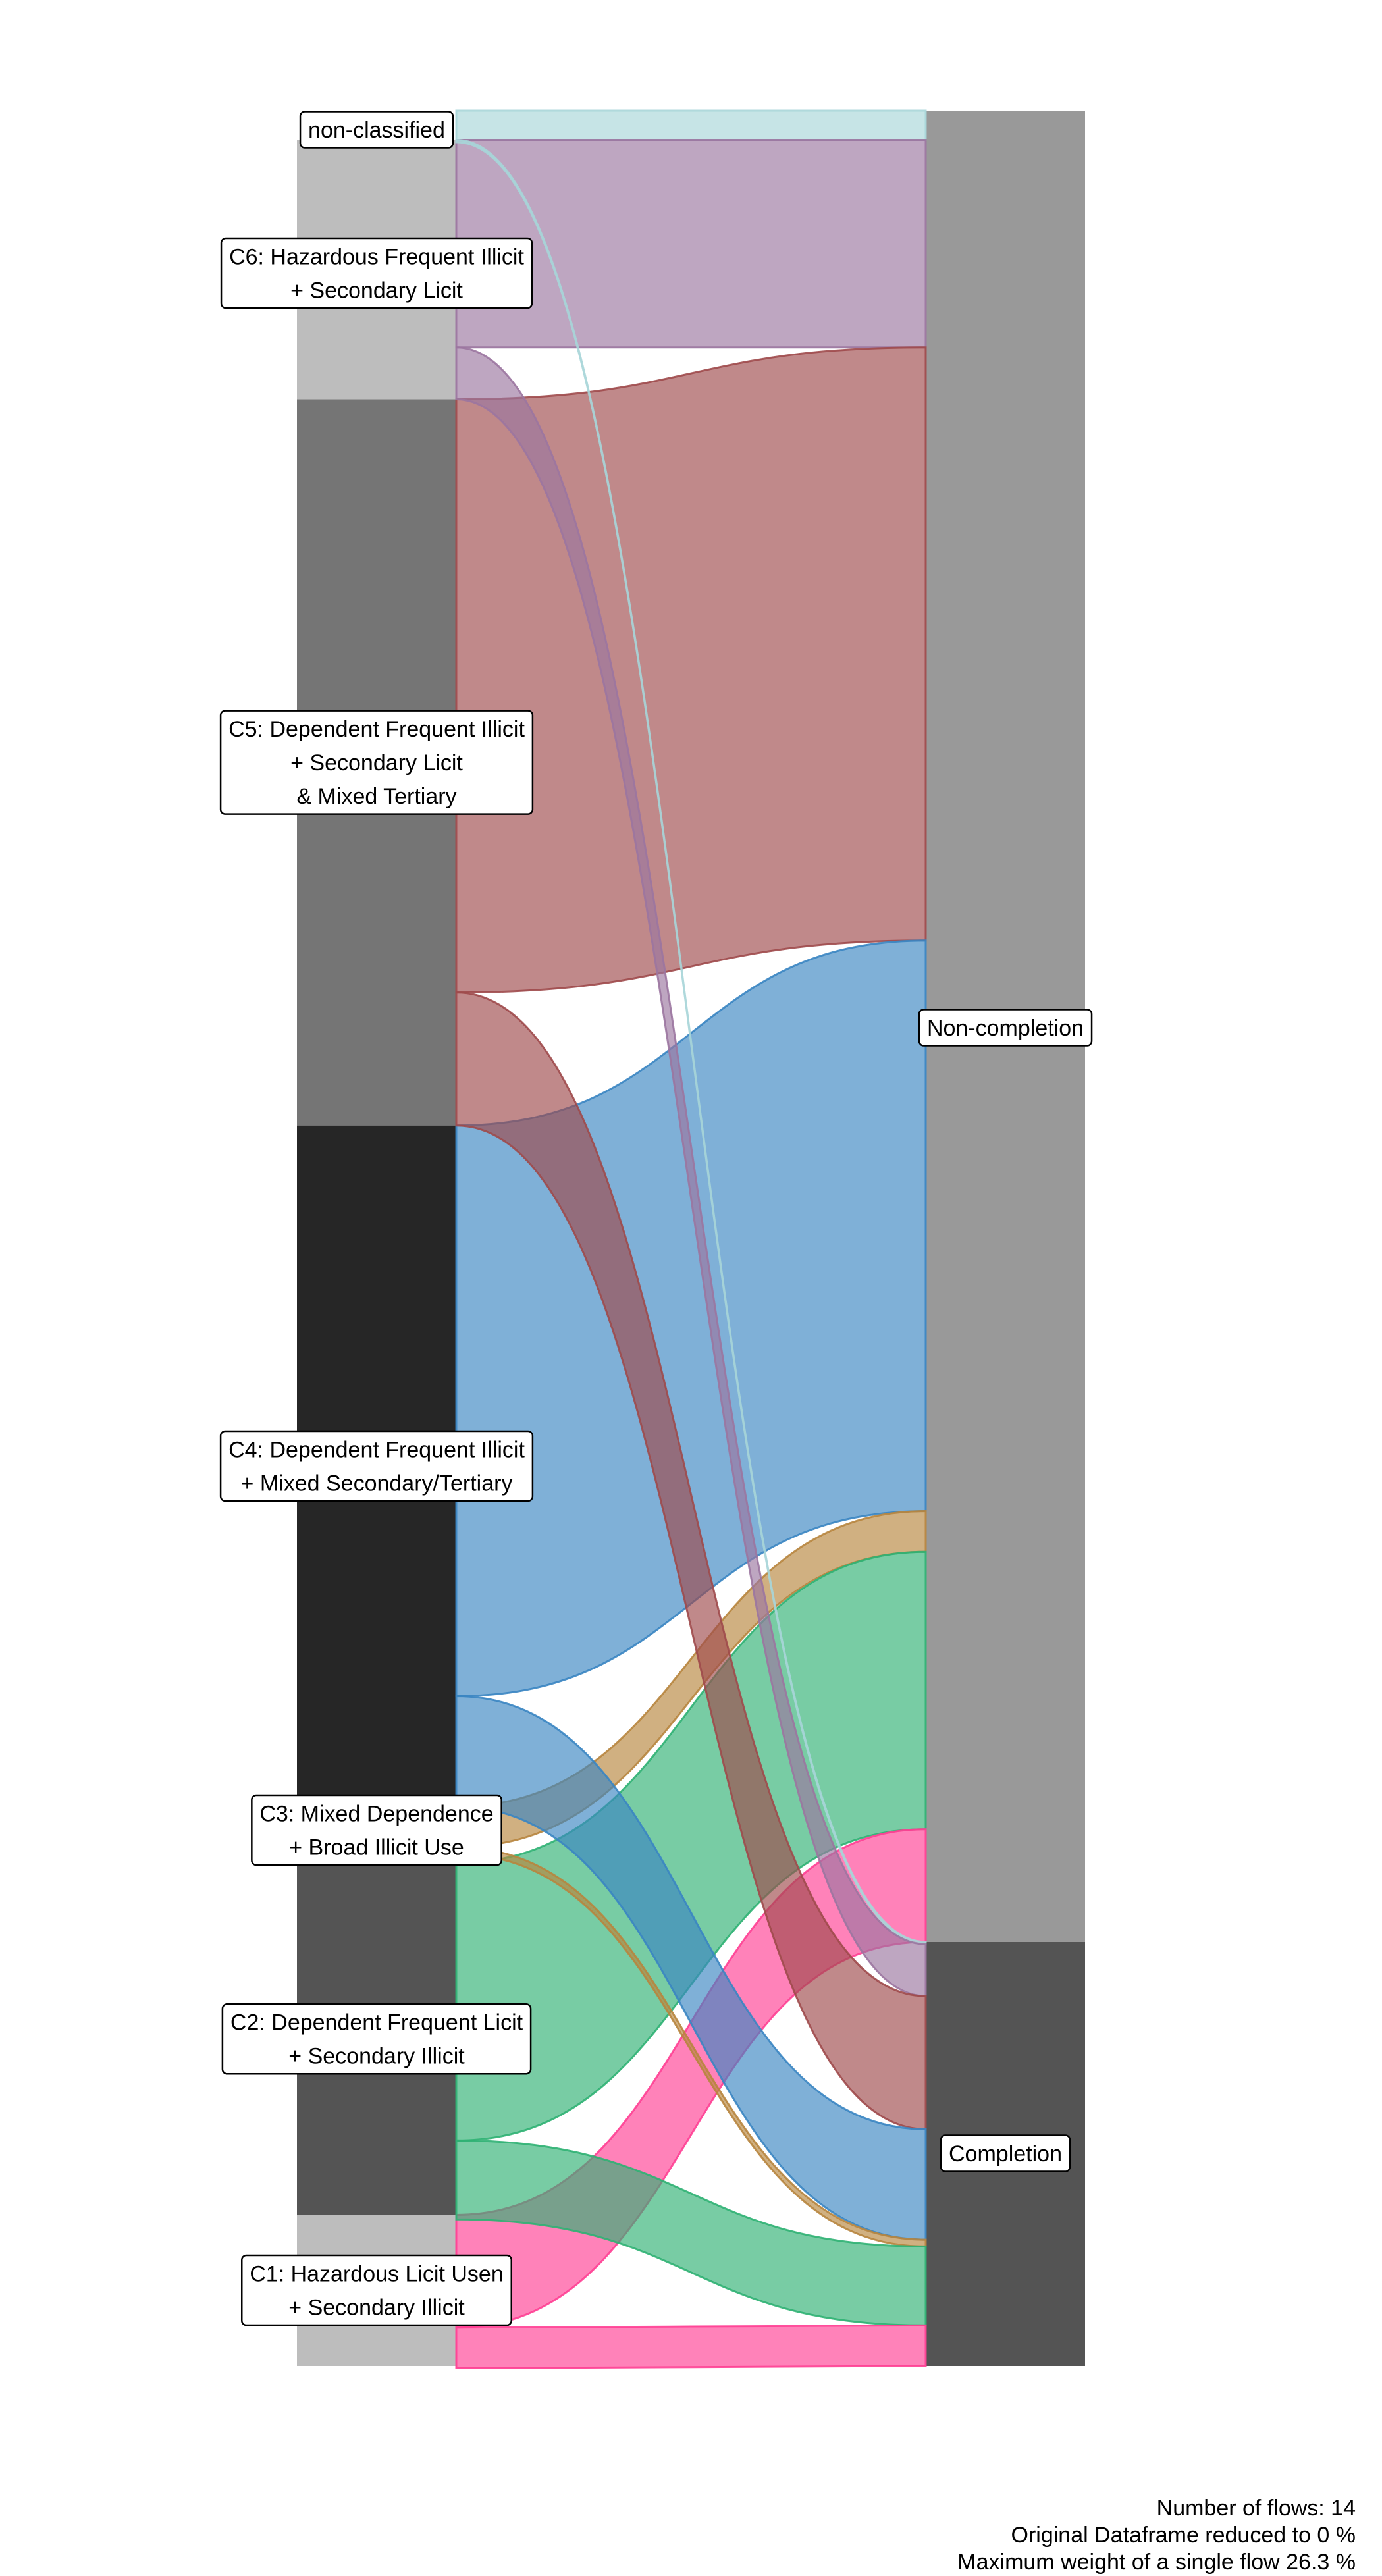  Describe the element at coordinates (376, 2308) in the screenshot. I see `label-c1-line-2: + Secondary Illicit` at that location.